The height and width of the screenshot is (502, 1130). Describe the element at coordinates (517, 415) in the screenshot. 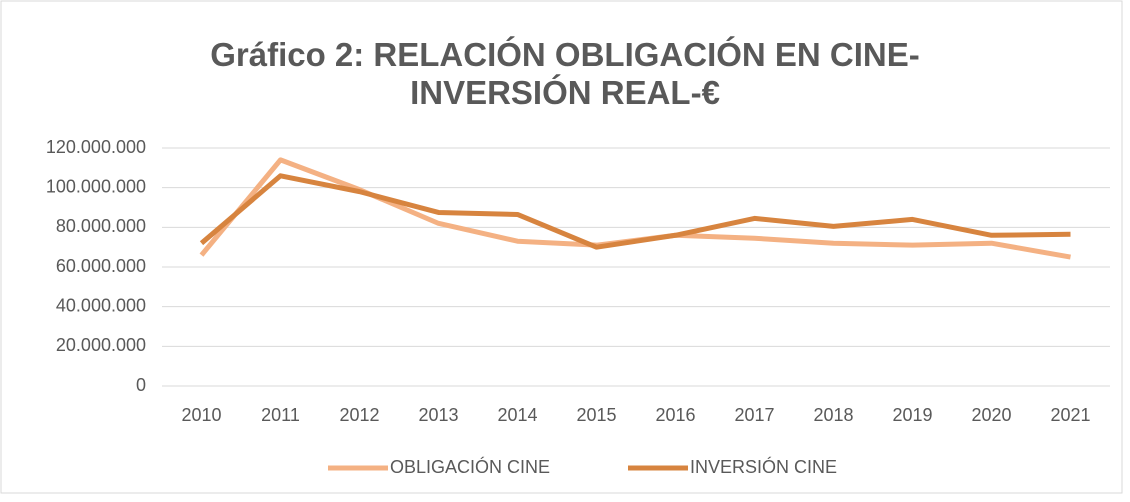

I see `x-tick-label: 2014` at that location.